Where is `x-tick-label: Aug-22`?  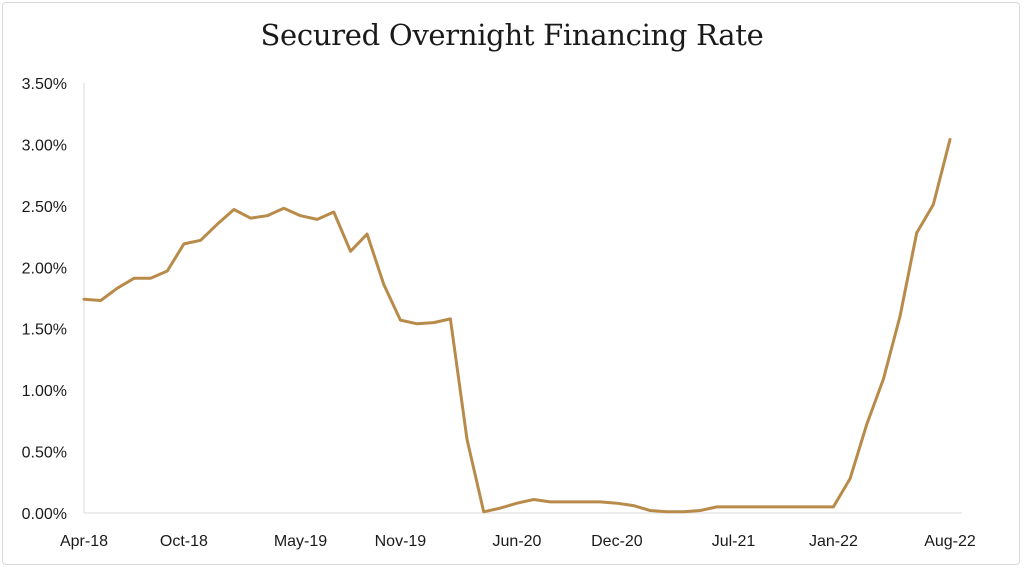 x-tick-label: Aug-22 is located at coordinates (950, 541).